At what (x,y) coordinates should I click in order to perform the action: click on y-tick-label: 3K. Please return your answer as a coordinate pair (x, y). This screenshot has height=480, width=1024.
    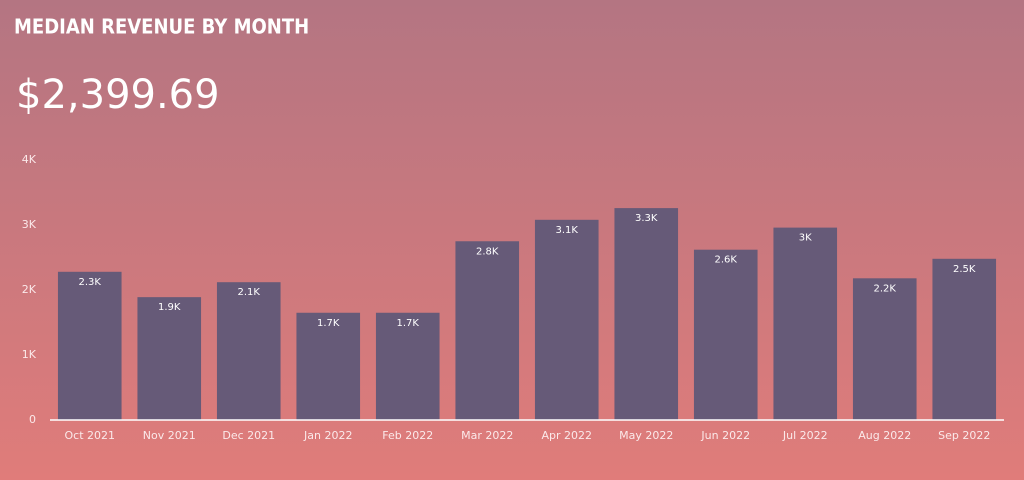
    Looking at the image, I should click on (29, 224).